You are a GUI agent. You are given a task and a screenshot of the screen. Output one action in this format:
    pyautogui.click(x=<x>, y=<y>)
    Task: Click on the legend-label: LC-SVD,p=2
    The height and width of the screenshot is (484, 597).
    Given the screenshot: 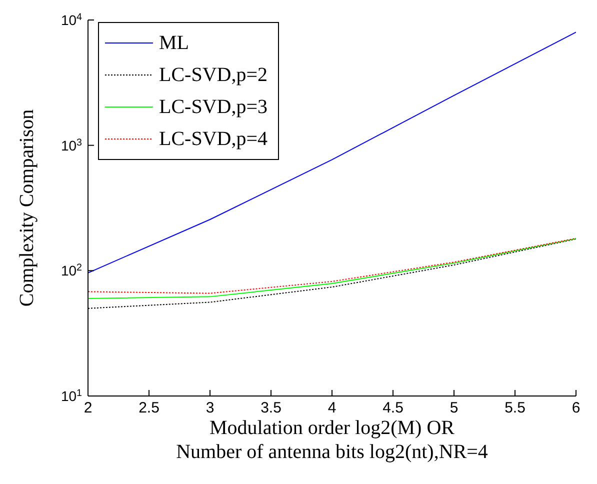 What is the action you would take?
    pyautogui.click(x=213, y=75)
    